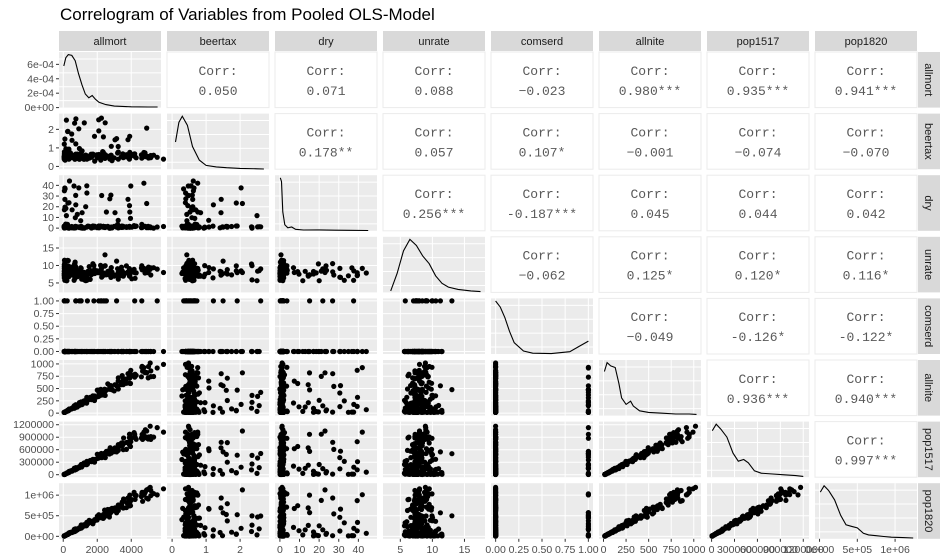  What do you see at coordinates (542, 276) in the screenshot?
I see `corr-value: −0.062` at bounding box center [542, 276].